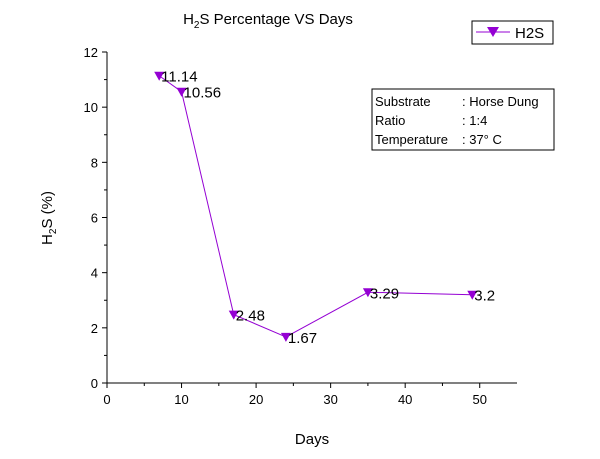 Image resolution: width=600 pixels, height=459 pixels. What do you see at coordinates (390, 120) in the screenshot?
I see `info-ratio-key: Ratio` at bounding box center [390, 120].